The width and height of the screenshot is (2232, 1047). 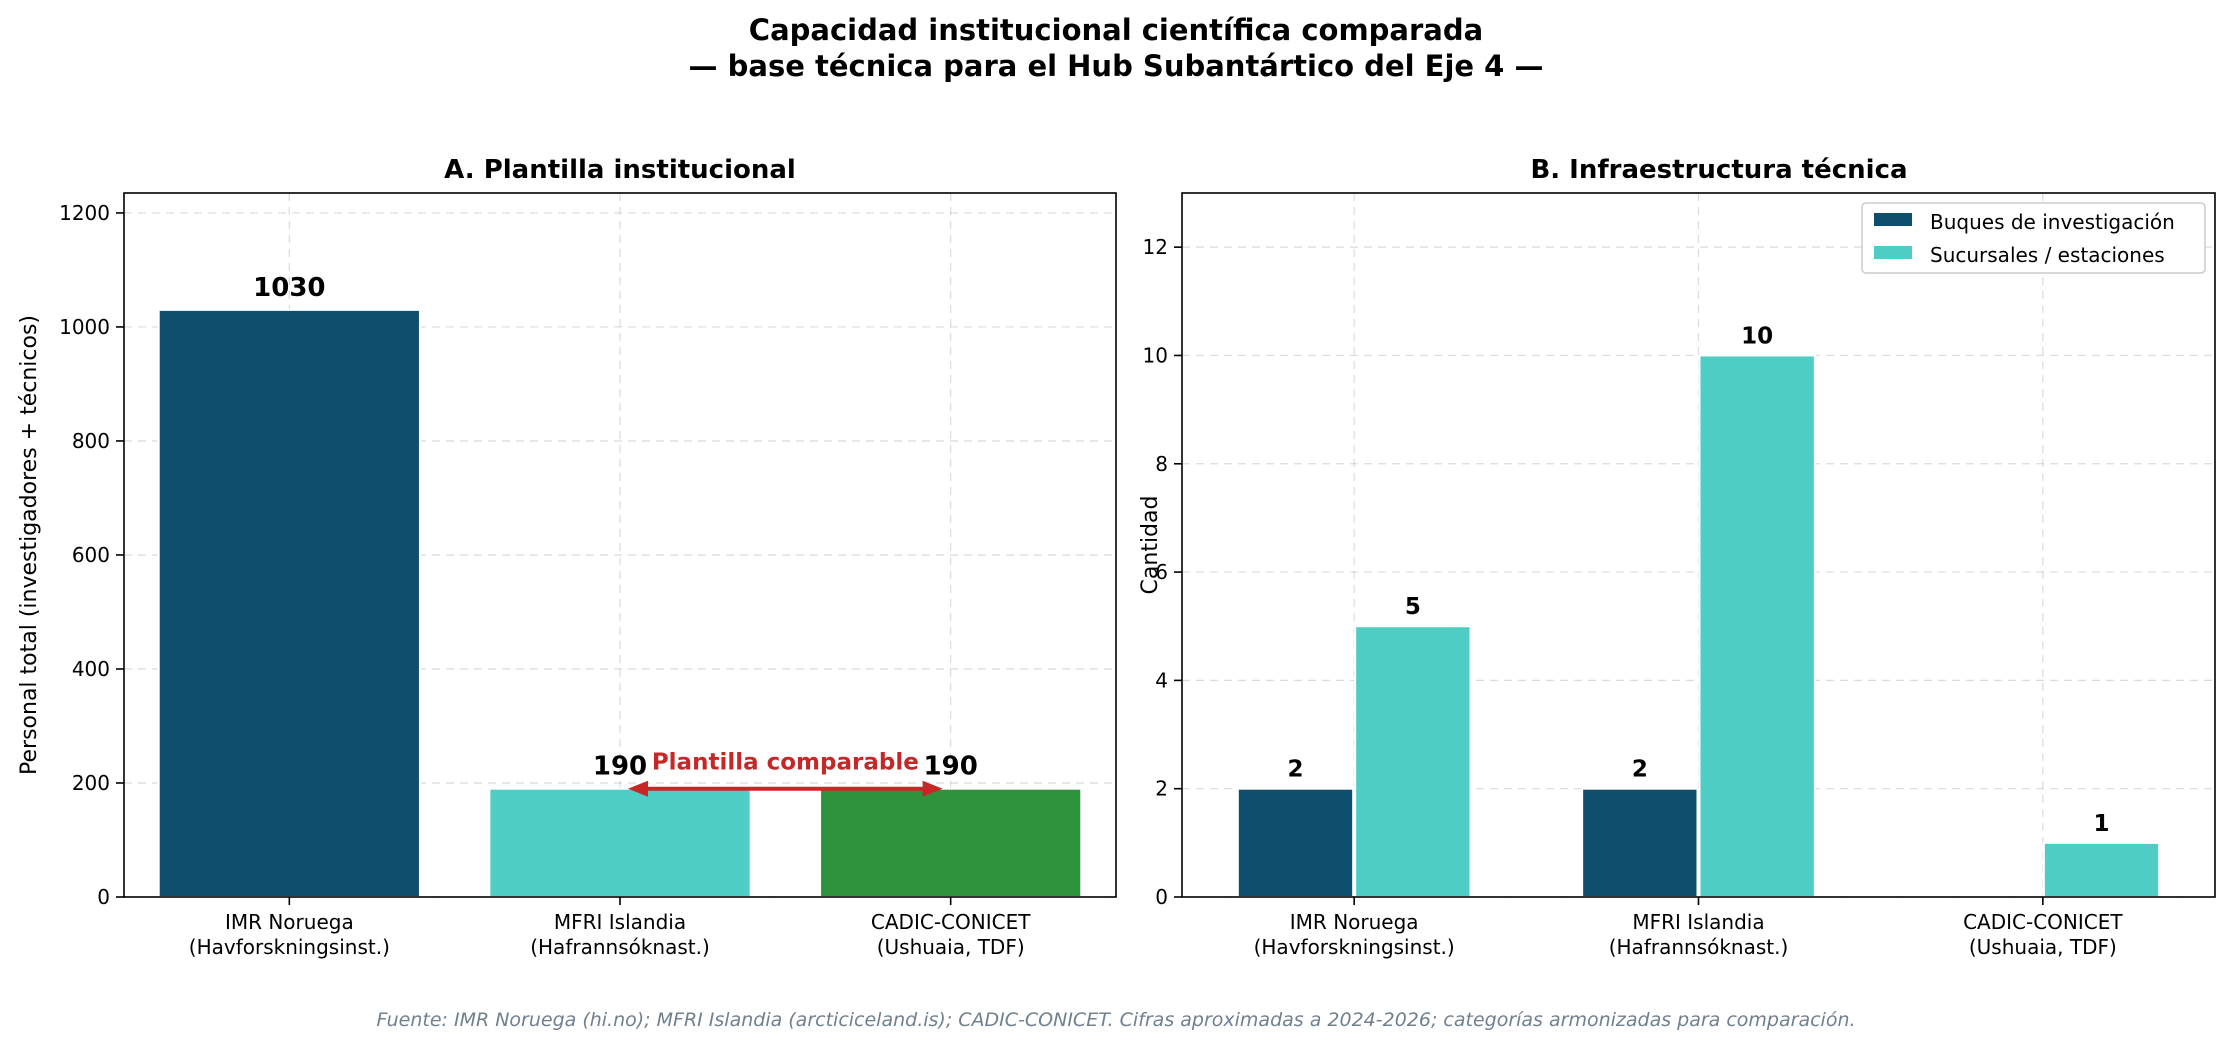 I want to click on panel-b-value-label-sucursales-estaciones-imr-noruega: 5, so click(x=1413, y=607).